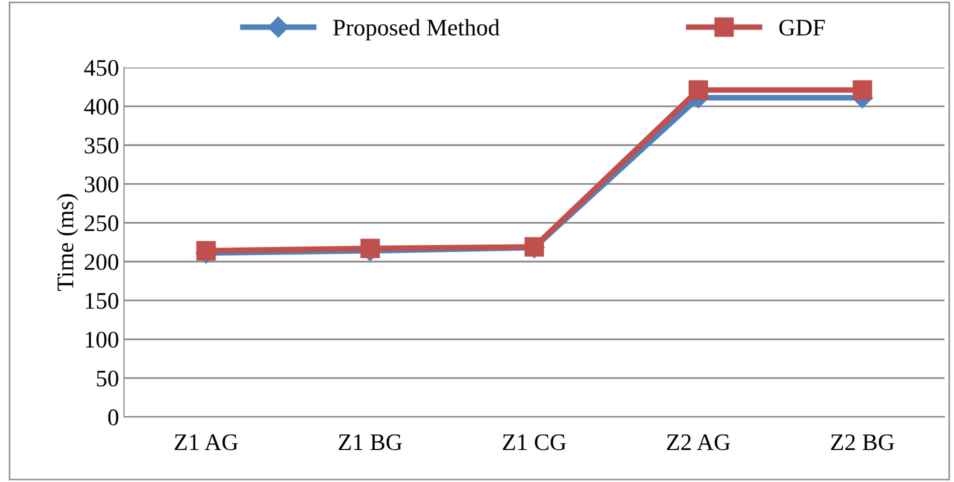 The height and width of the screenshot is (482, 954). Describe the element at coordinates (206, 442) in the screenshot. I see `x-tick-label: Z1 AG` at that location.